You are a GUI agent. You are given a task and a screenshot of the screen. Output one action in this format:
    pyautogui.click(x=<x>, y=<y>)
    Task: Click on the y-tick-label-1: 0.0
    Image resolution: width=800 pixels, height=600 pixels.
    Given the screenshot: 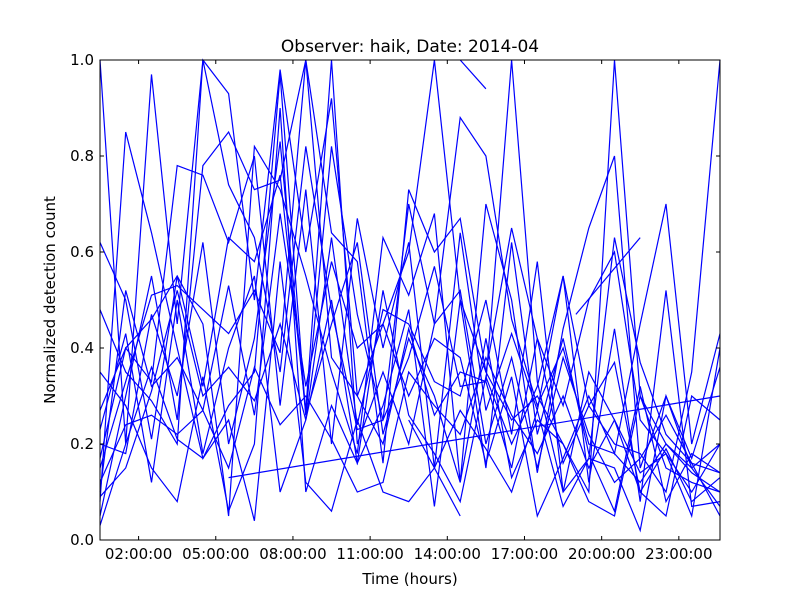 What is the action you would take?
    pyautogui.click(x=82, y=540)
    